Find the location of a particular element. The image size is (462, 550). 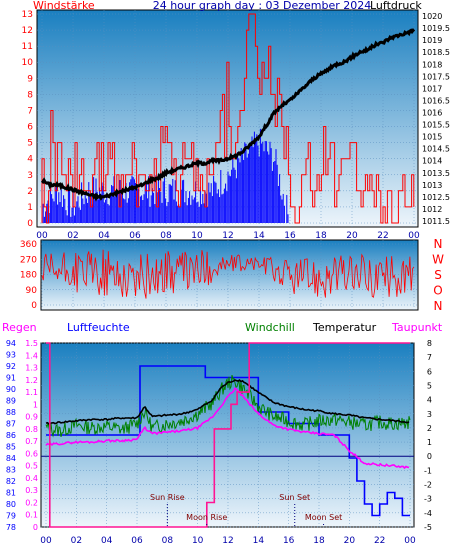

astro-annotation-label: Sun Set is located at coordinates (294, 497).